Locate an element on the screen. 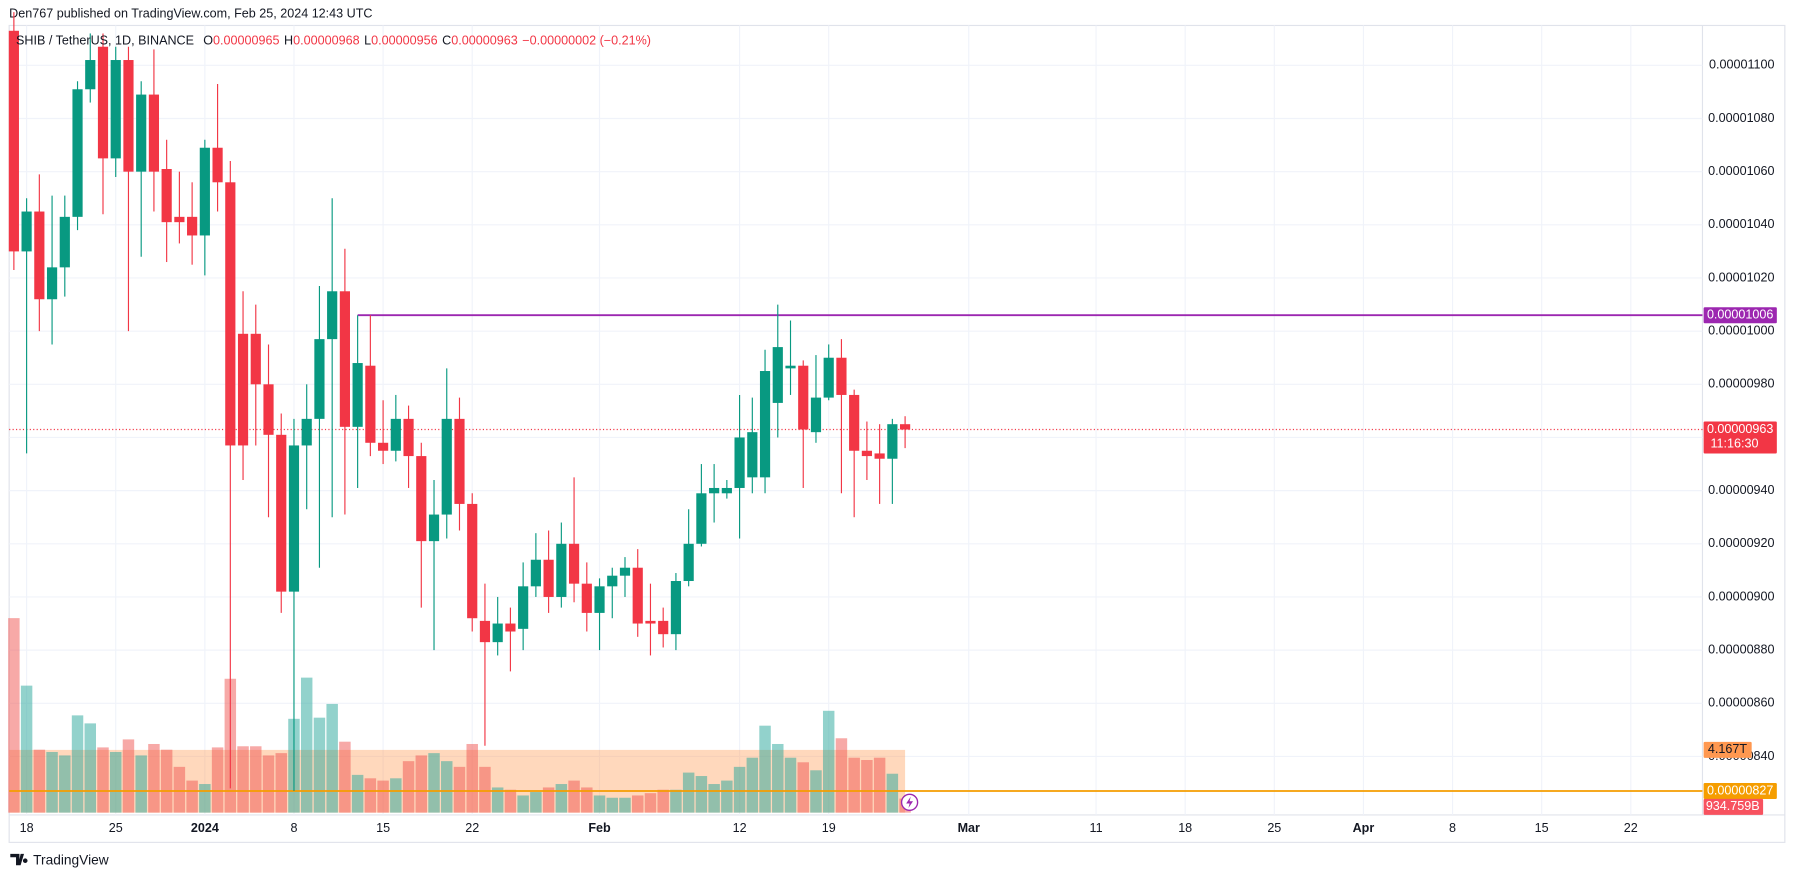 The height and width of the screenshot is (877, 1794). y-tick-label: 0.00001080 is located at coordinates (1741, 118).